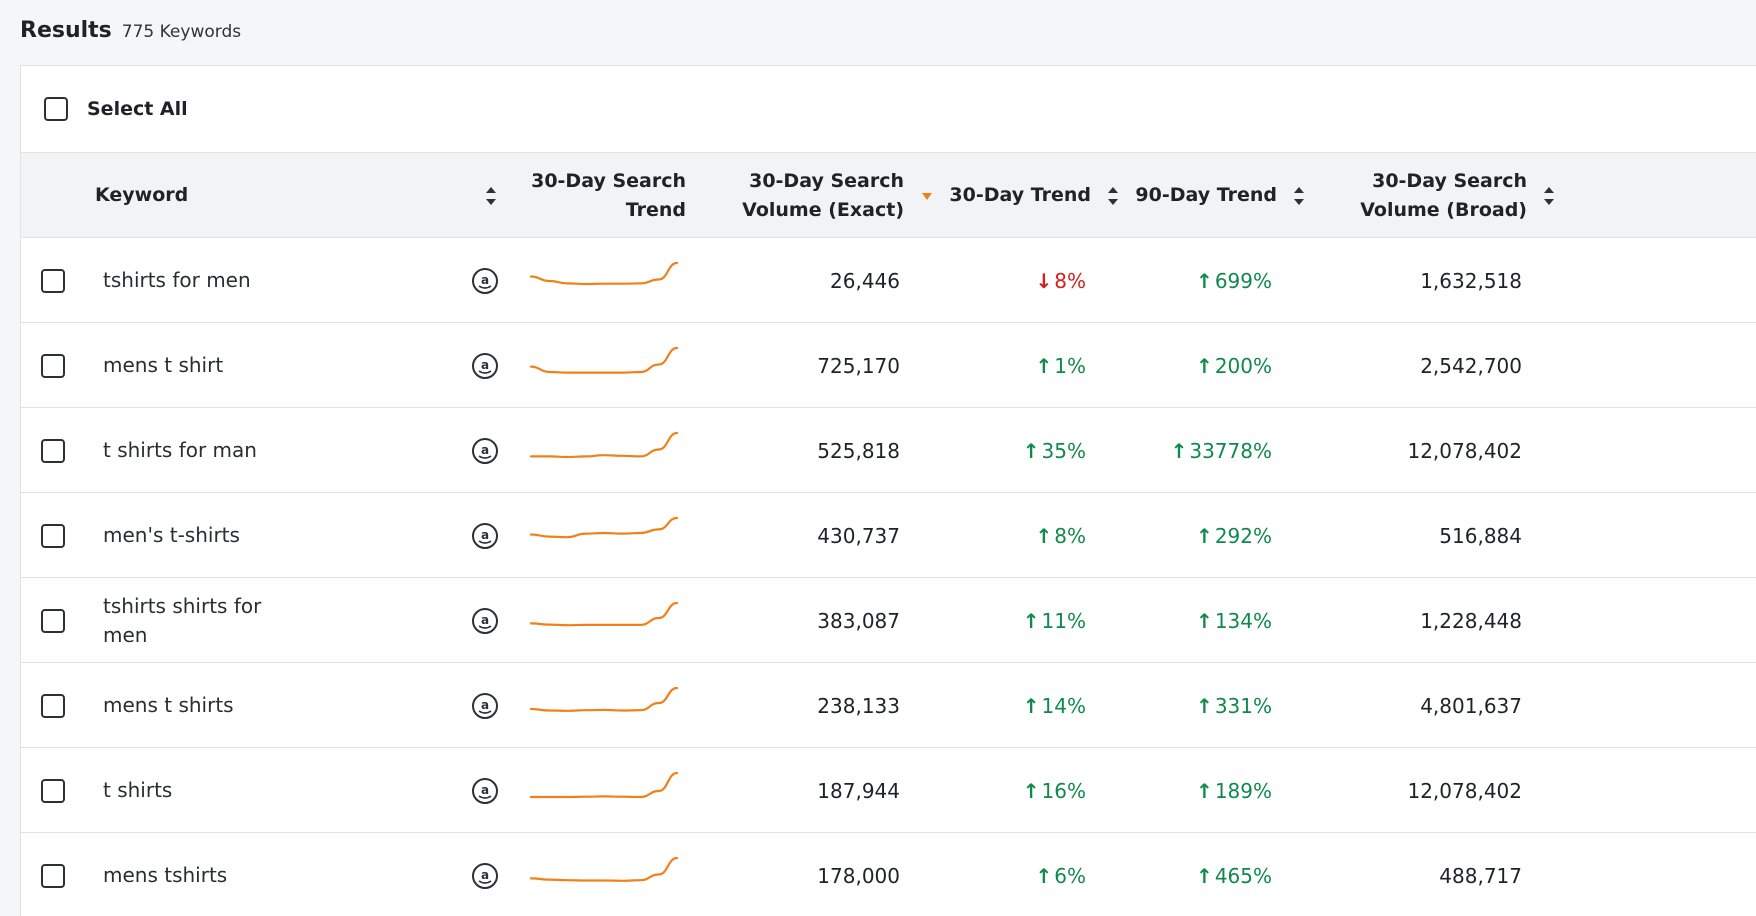 The height and width of the screenshot is (916, 1756). What do you see at coordinates (177, 280) in the screenshot?
I see `keyword-text: tshirts for men` at bounding box center [177, 280].